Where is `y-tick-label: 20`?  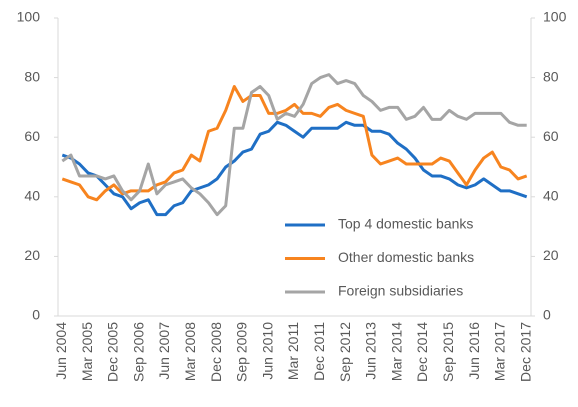
y-tick-label: 20 is located at coordinates (32, 255).